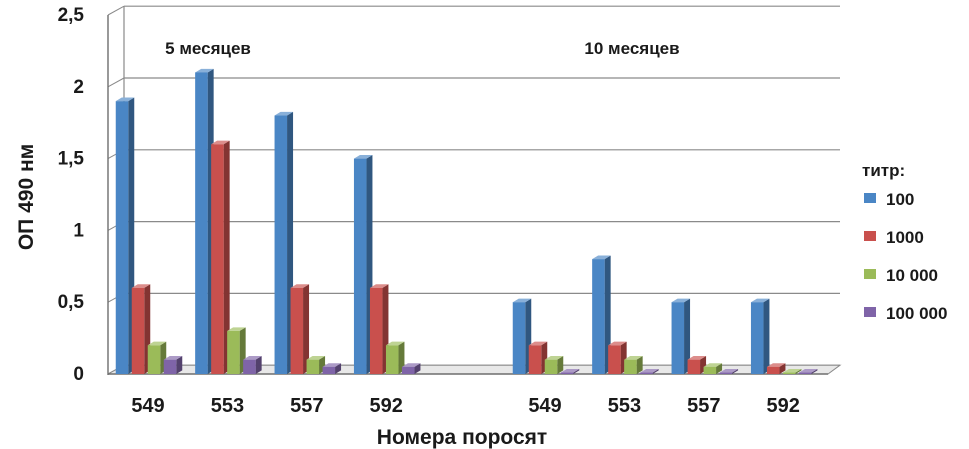  Describe the element at coordinates (78, 374) in the screenshot. I see `y-tick-label: 0` at that location.